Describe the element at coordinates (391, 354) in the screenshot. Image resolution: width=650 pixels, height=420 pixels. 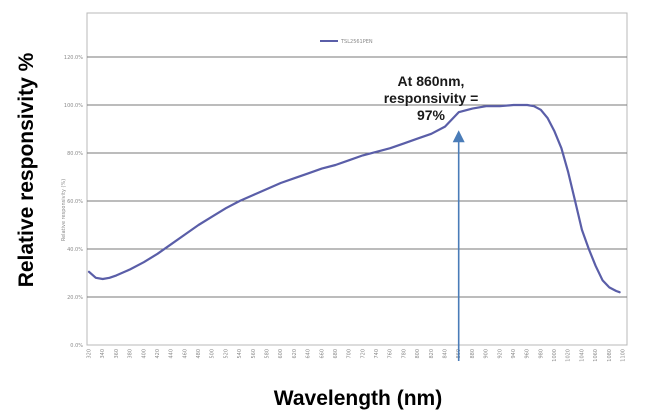
I see `x-tick-label: 760` at that location.